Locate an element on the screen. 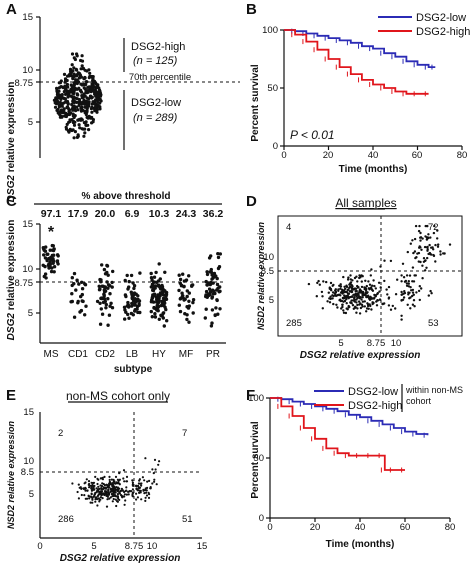 This screenshot has width=474, height=565. panel-c-pct-value: 20.0 is located at coordinates (105, 214).